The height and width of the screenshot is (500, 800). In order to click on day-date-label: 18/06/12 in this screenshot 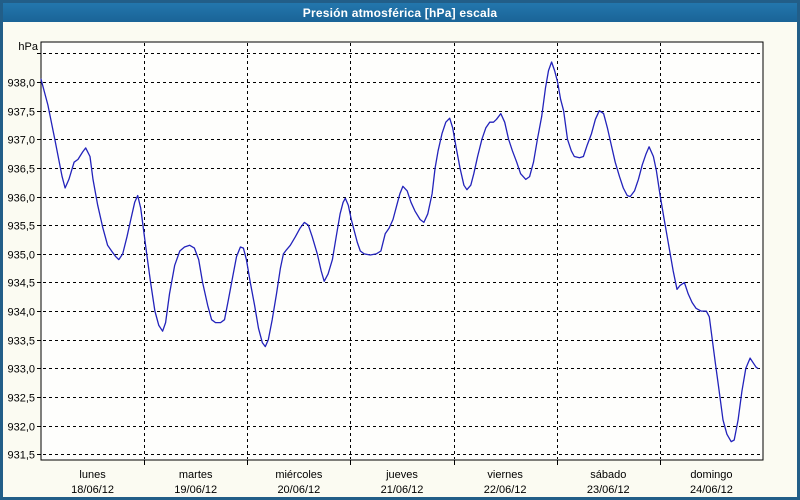, I will do `click(92, 490)`.